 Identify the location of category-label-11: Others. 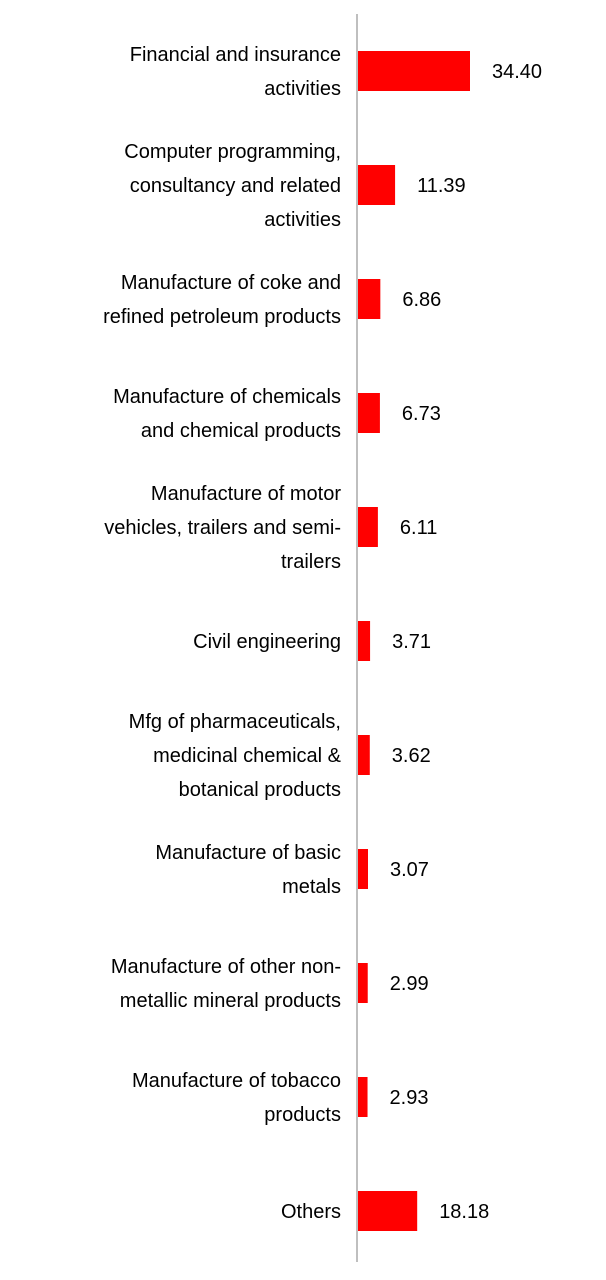
(311, 1212).